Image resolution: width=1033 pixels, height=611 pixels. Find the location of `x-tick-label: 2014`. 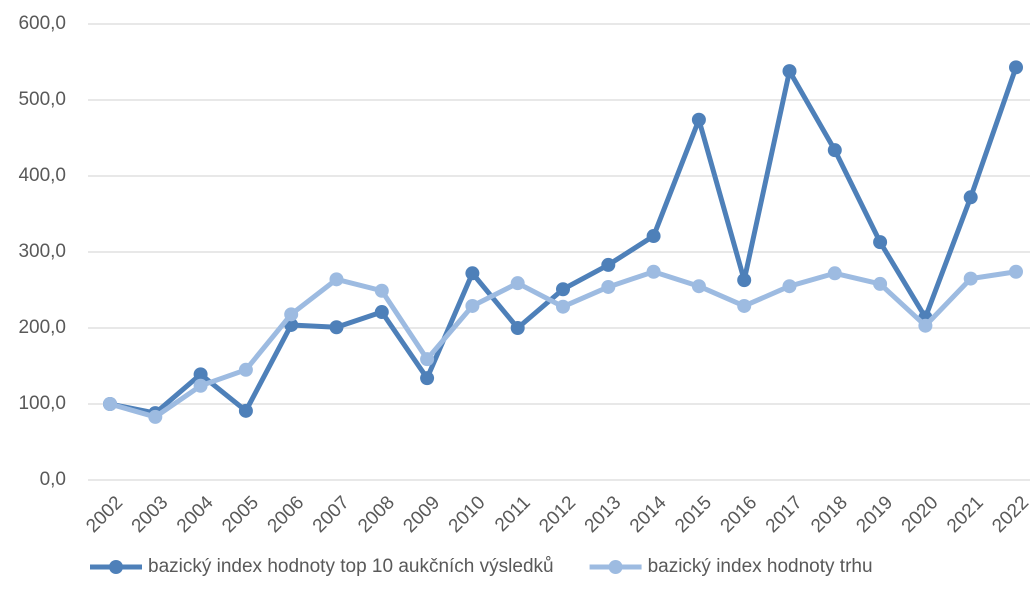

x-tick-label: 2014 is located at coordinates (648, 514).